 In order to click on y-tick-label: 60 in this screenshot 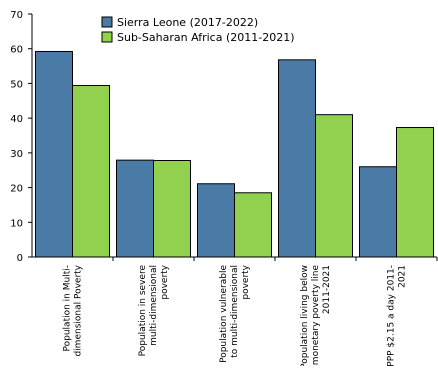, I will do `click(16, 50)`.